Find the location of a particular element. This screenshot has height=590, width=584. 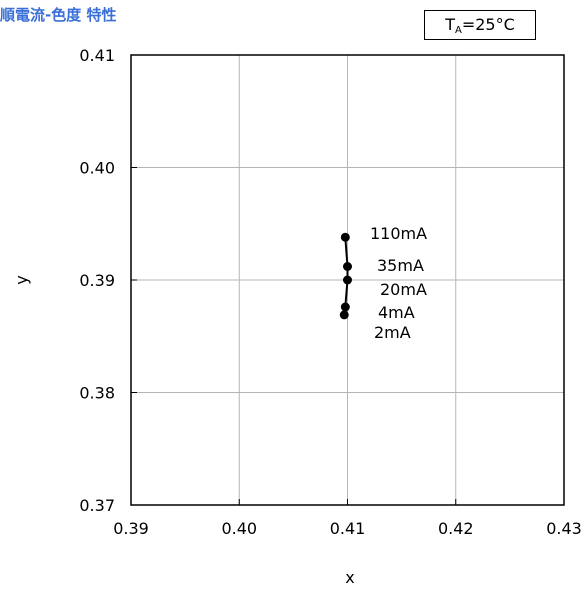

x-tick-label: 0.41 is located at coordinates (348, 528).